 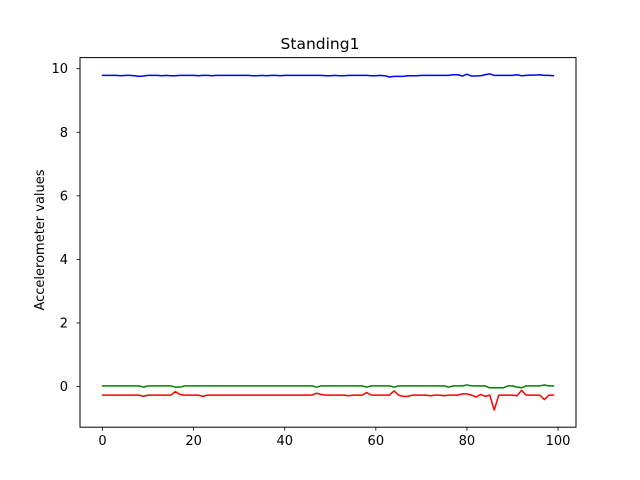 I want to click on x-tick-label: 40, so click(x=284, y=441).